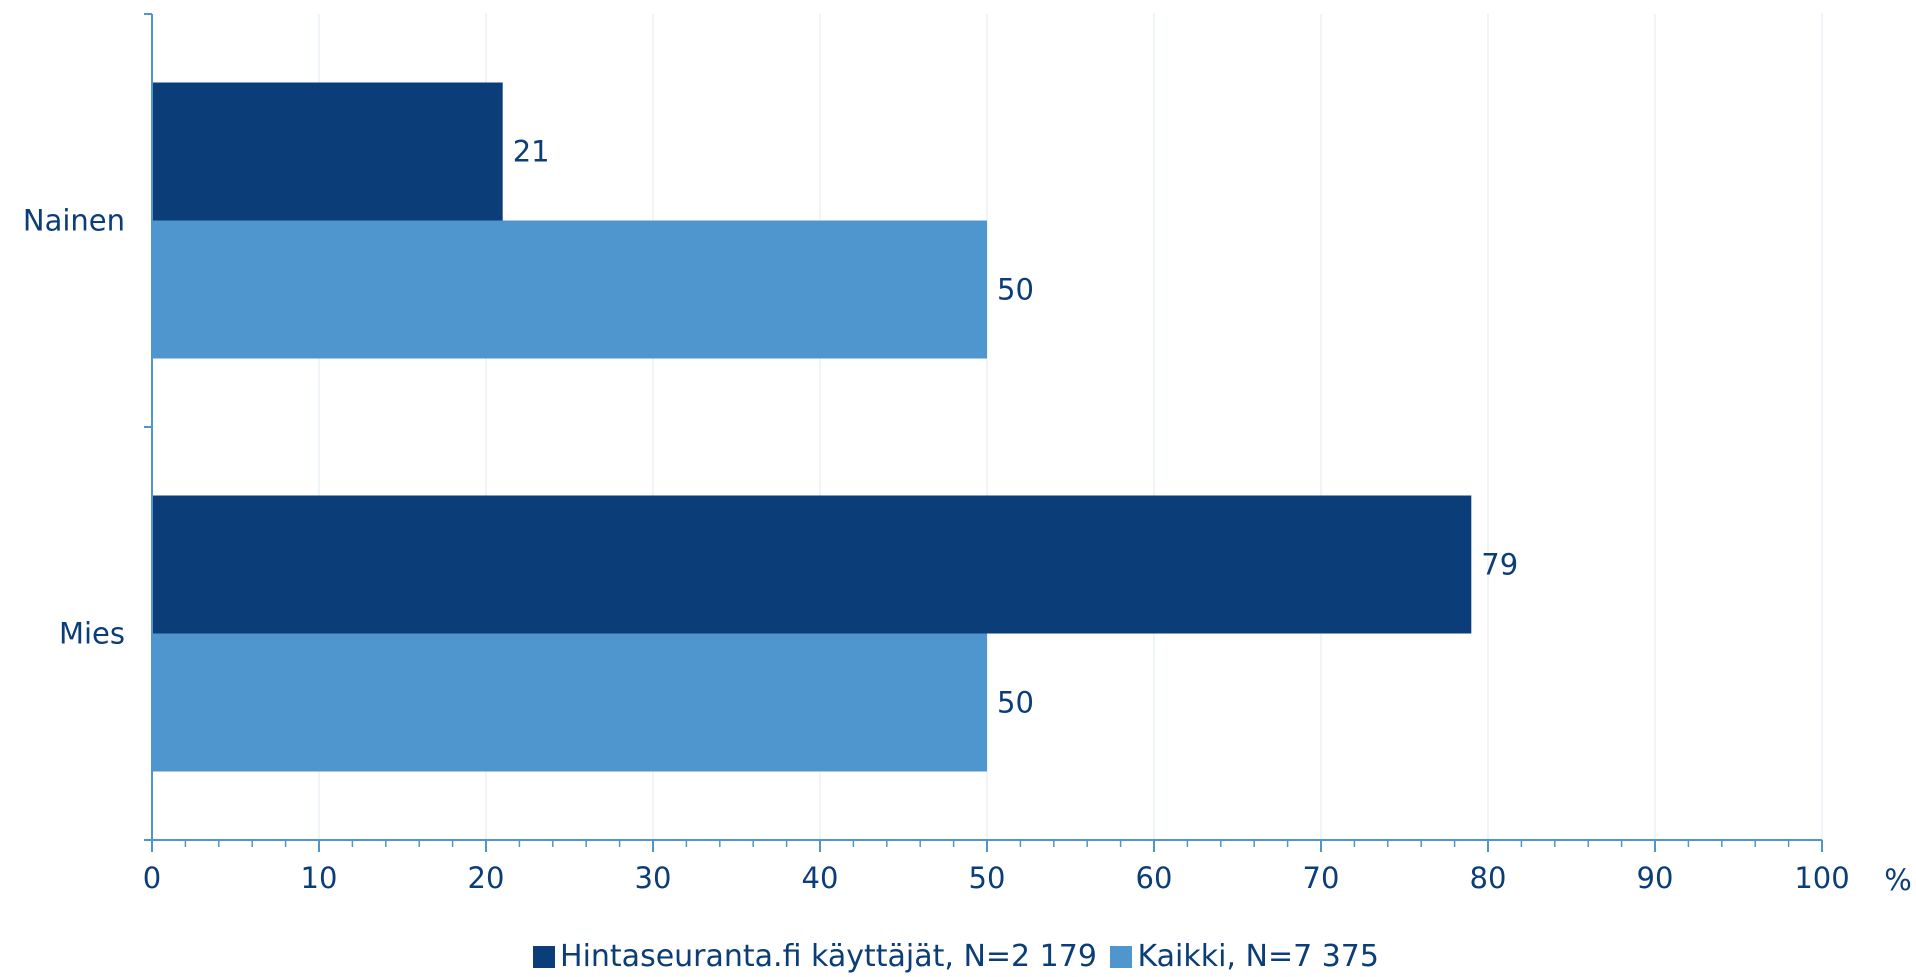 The image size is (1916, 977). I want to click on x-tick-label-80: 80, so click(1488, 878).